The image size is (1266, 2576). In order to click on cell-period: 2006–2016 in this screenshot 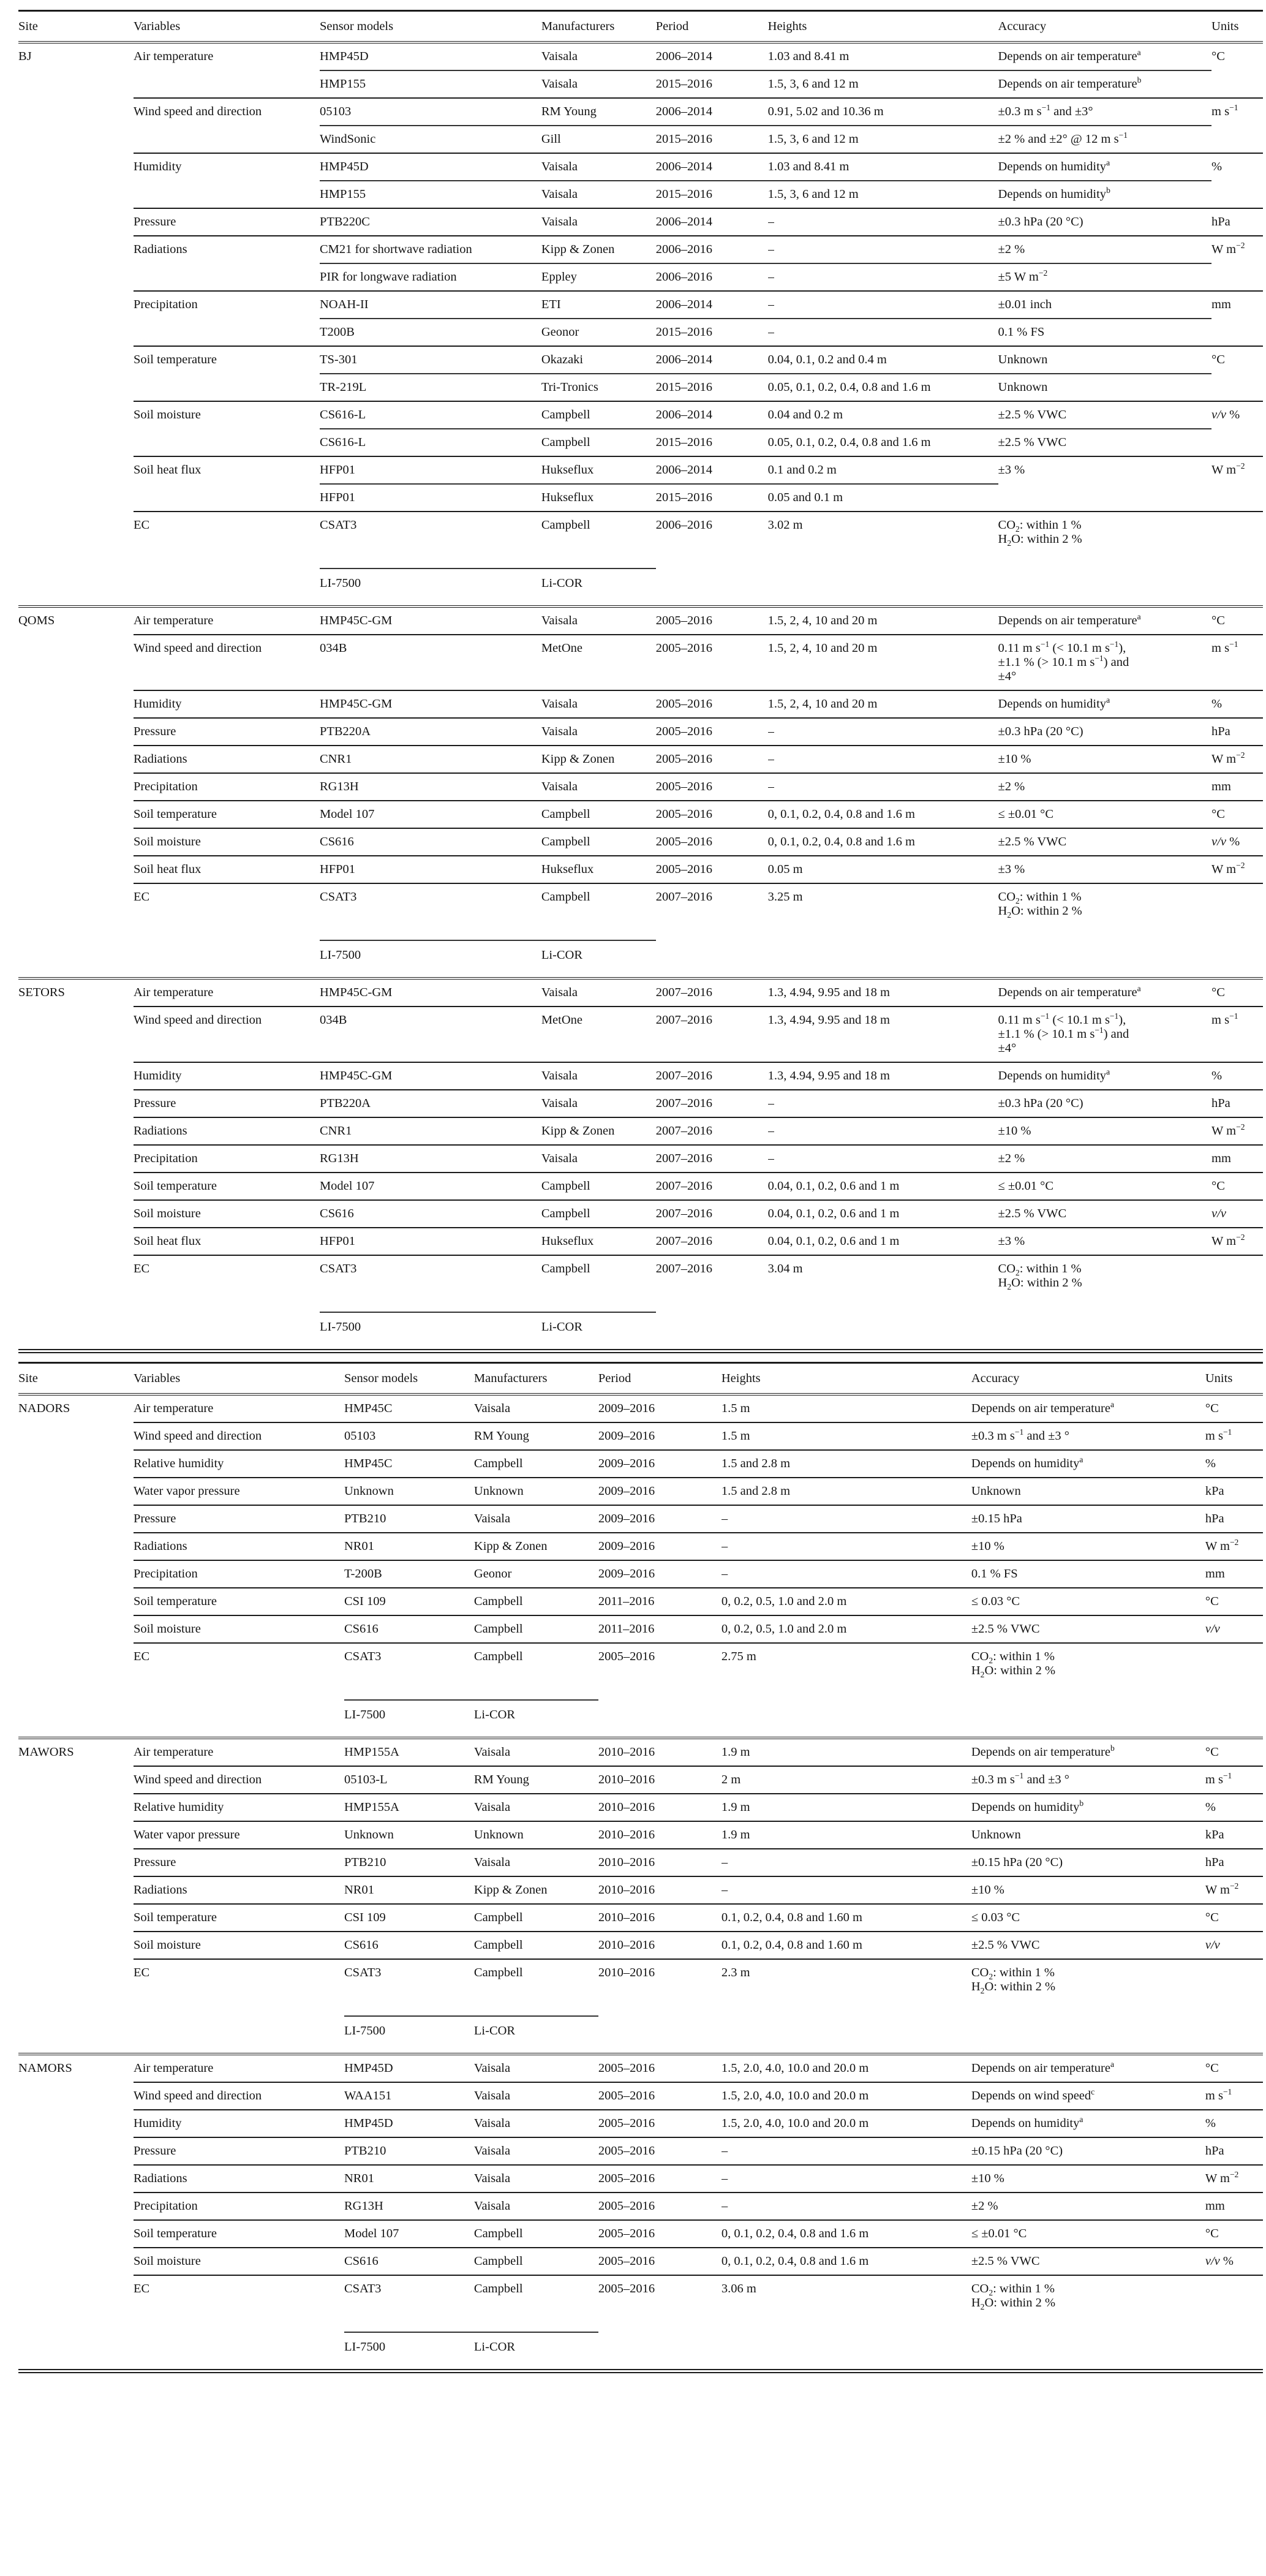, I will do `click(711, 539)`.